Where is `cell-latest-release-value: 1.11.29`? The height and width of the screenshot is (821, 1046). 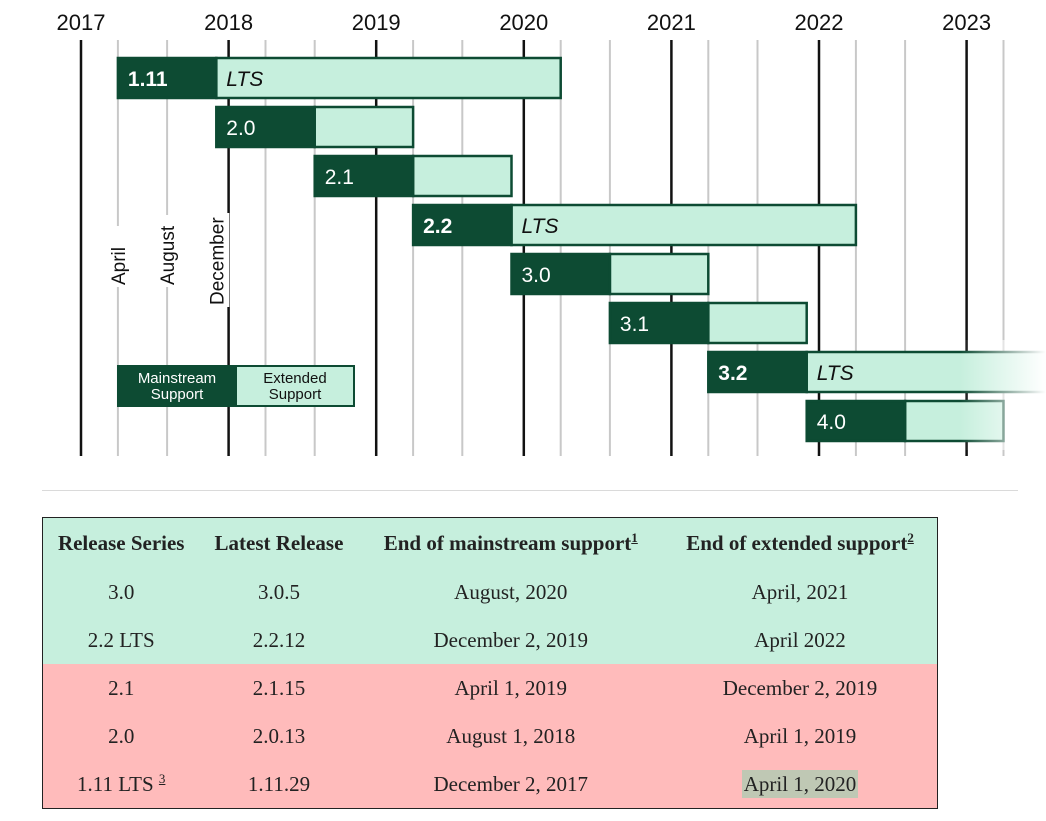
cell-latest-release-value: 1.11.29 is located at coordinates (279, 783).